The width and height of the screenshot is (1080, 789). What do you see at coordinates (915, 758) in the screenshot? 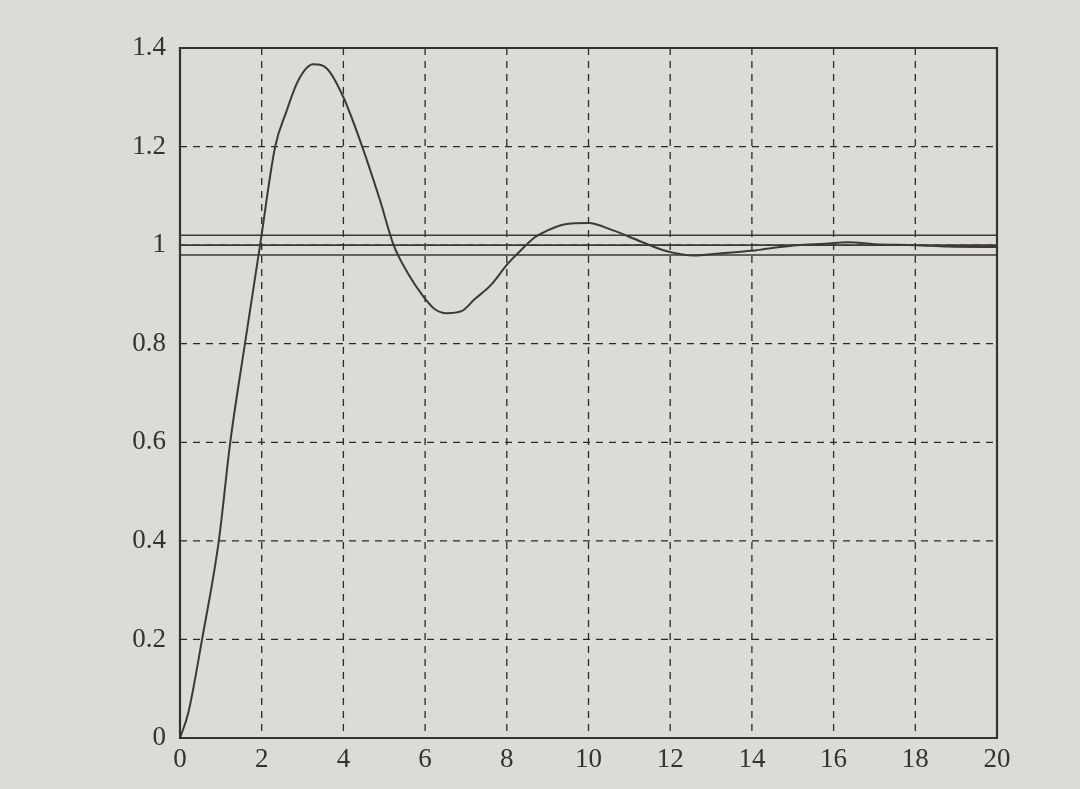
I see `x-tick-label: 18` at bounding box center [915, 758].